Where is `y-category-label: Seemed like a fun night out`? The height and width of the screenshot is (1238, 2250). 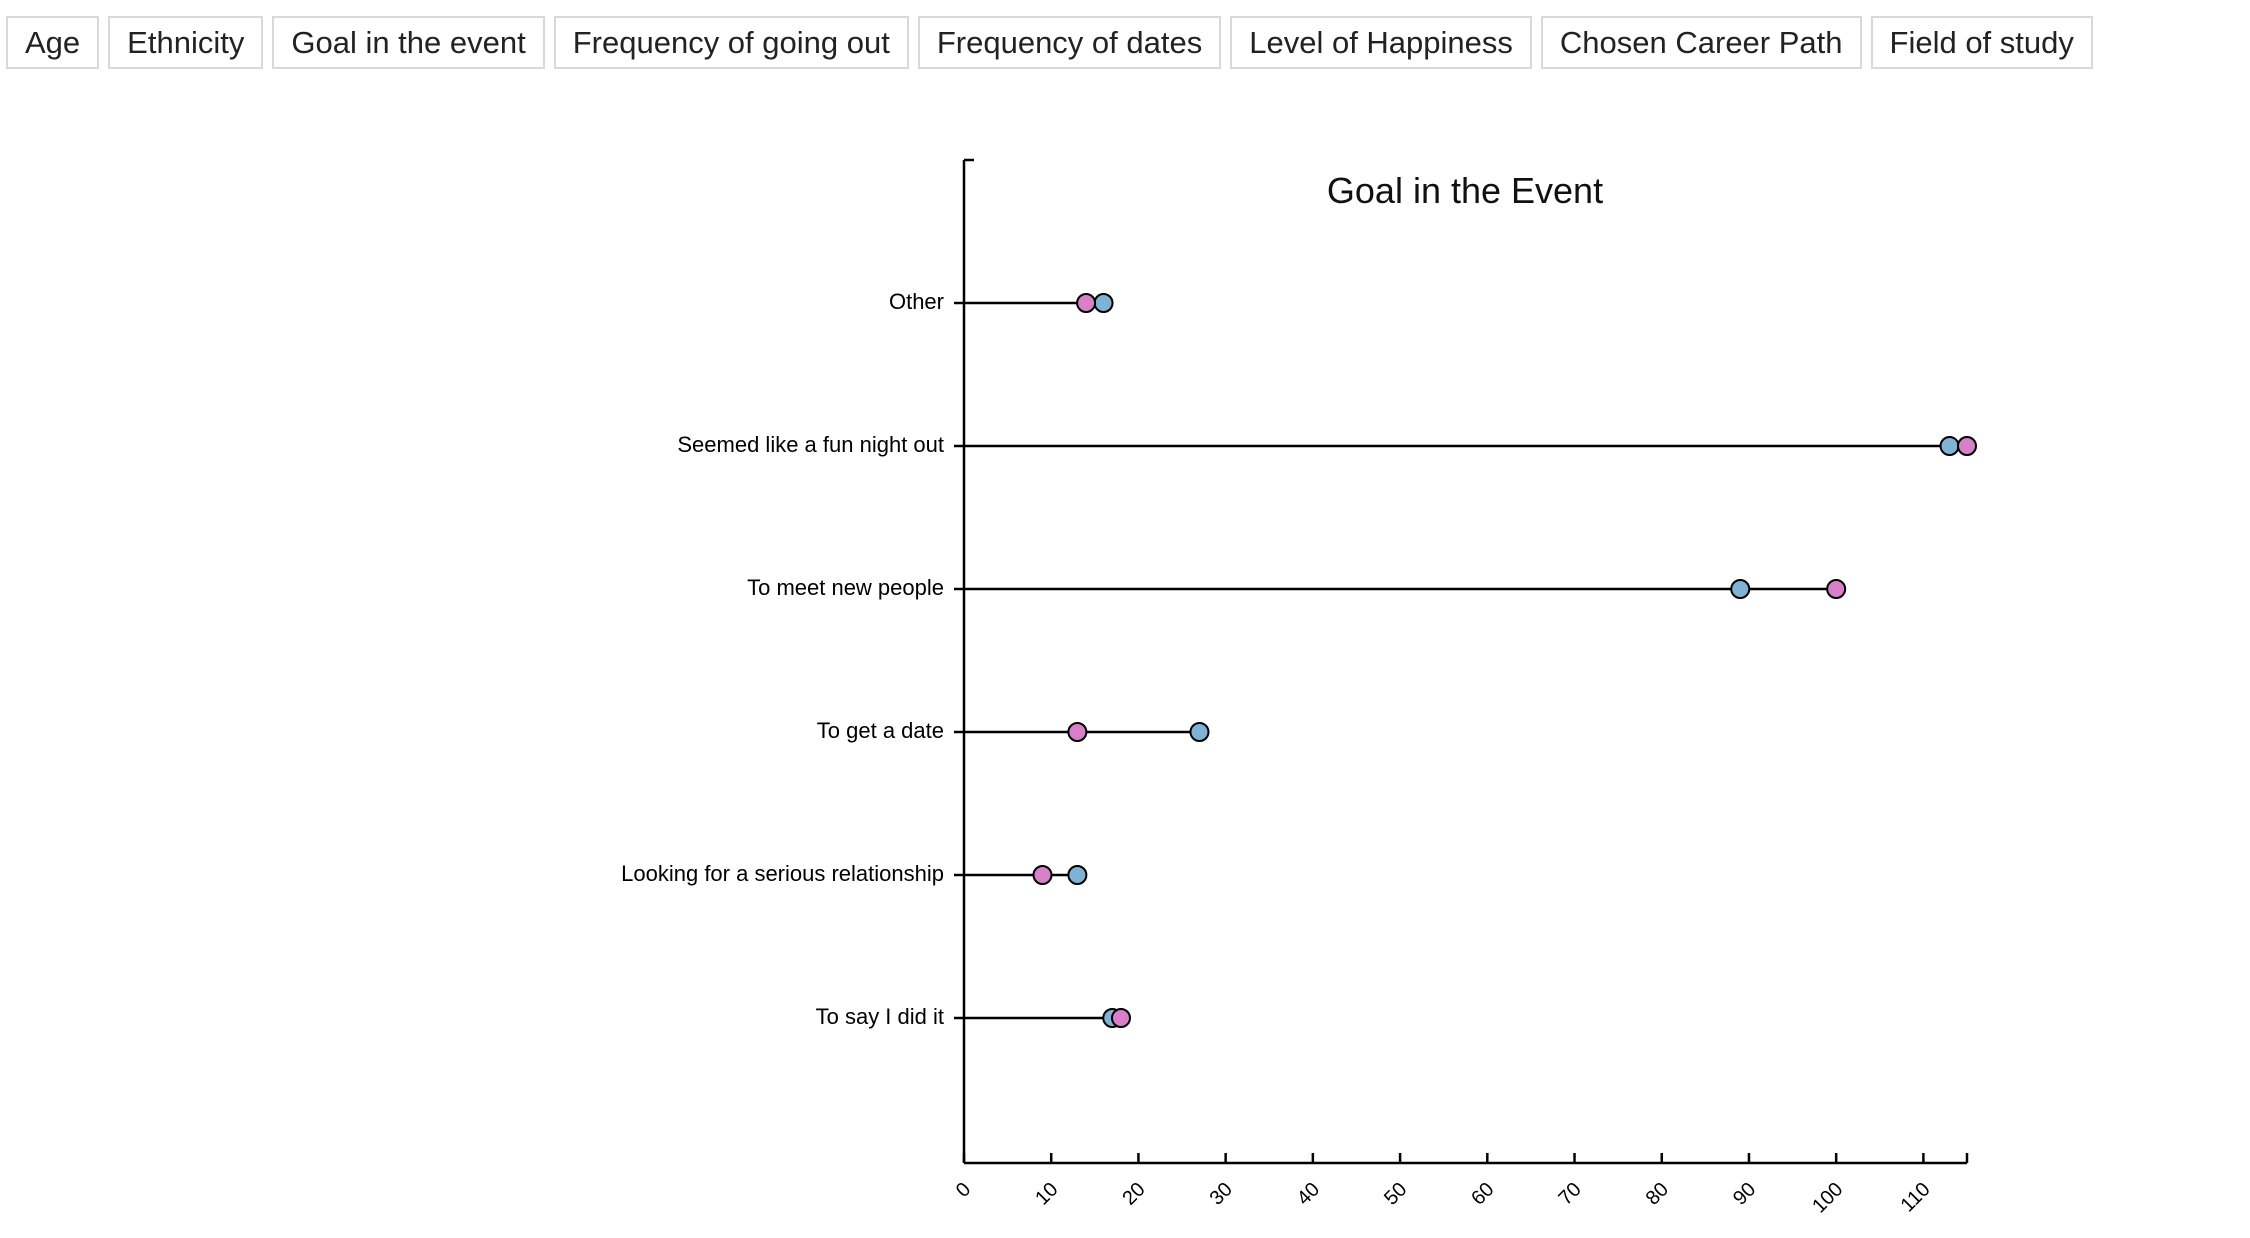
y-category-label: Seemed like a fun night out is located at coordinates (810, 444).